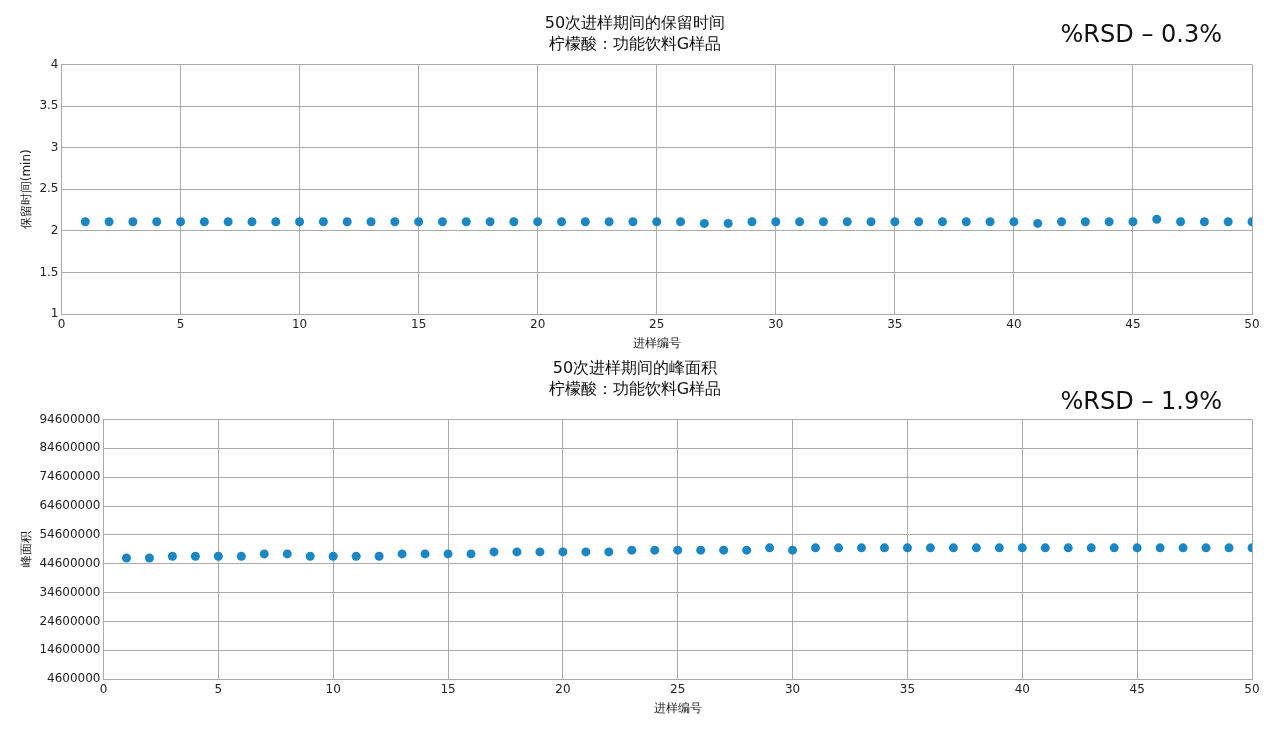 Image resolution: width=1280 pixels, height=738 pixels. What do you see at coordinates (70, 620) in the screenshot?
I see `y-tick-label: 24600000` at bounding box center [70, 620].